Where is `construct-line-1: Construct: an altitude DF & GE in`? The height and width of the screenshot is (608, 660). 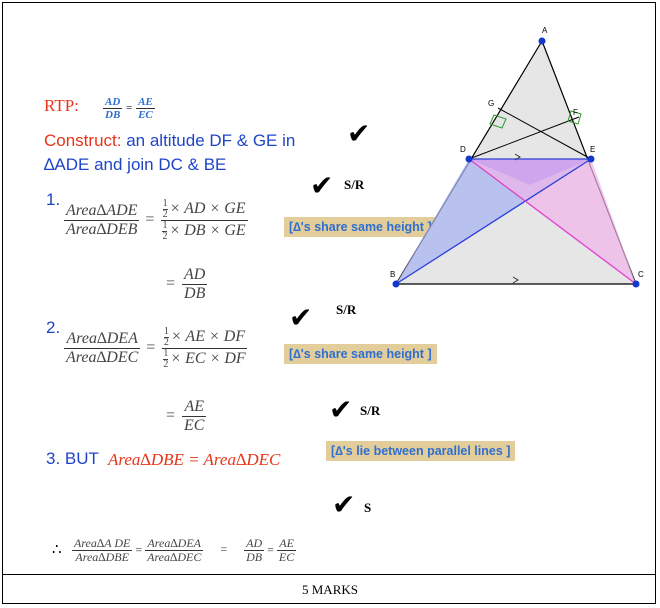 construct-line-1: Construct: an altitude DF & GE in is located at coordinates (170, 140).